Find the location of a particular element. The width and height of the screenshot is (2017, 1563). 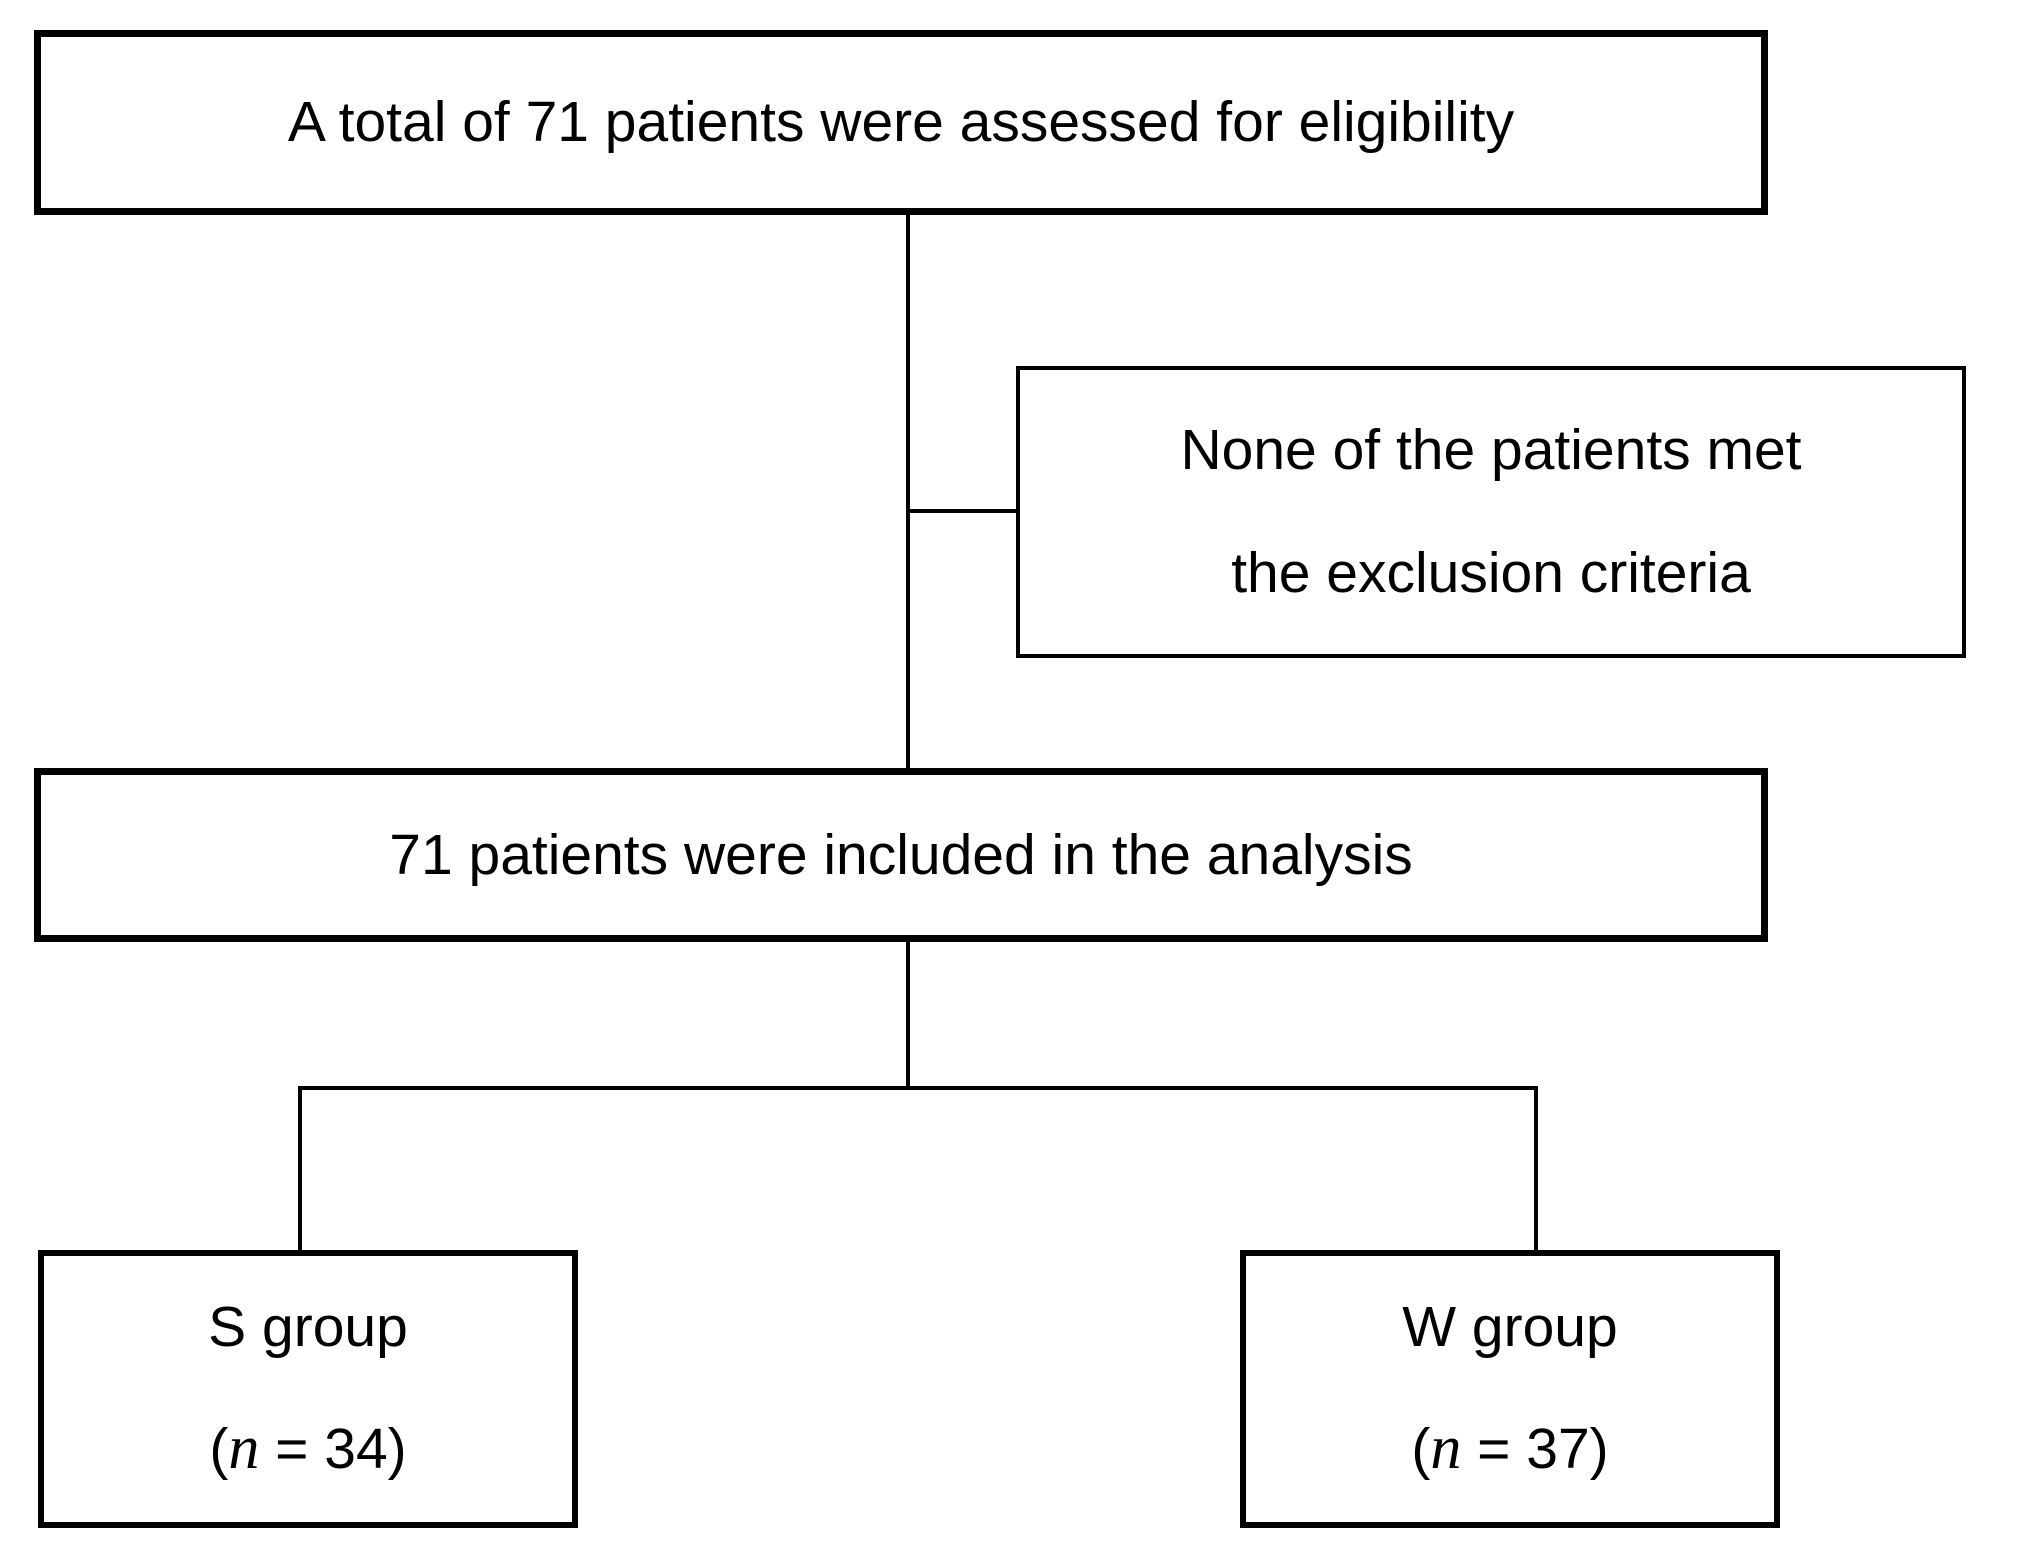

w-group-count-n-variable: n is located at coordinates (1446, 1448).